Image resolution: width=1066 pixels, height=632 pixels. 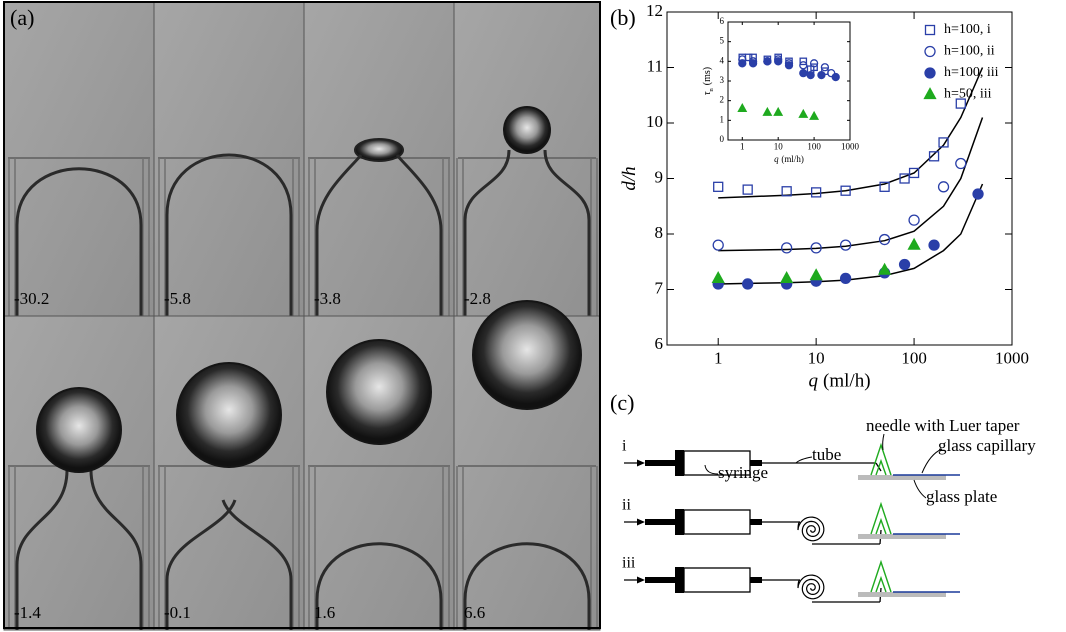 I want to click on annotation: glass capillary, so click(x=987, y=445).